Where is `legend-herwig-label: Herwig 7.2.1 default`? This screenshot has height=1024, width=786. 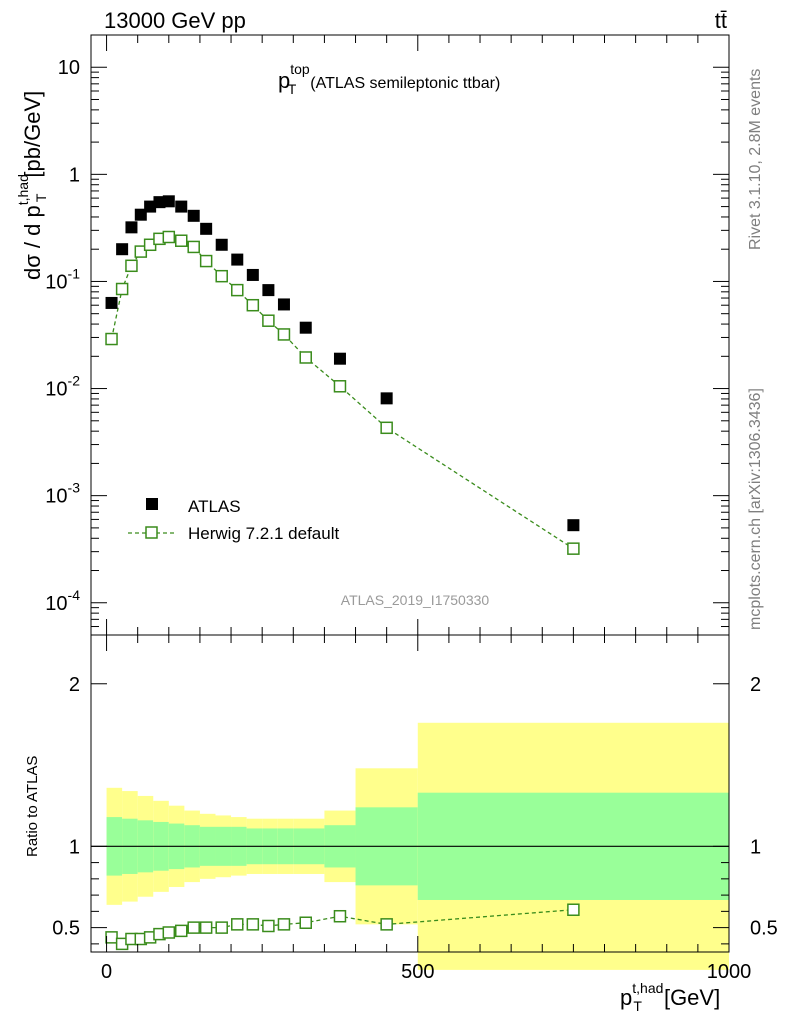 legend-herwig-label: Herwig 7.2.1 default is located at coordinates (263, 533).